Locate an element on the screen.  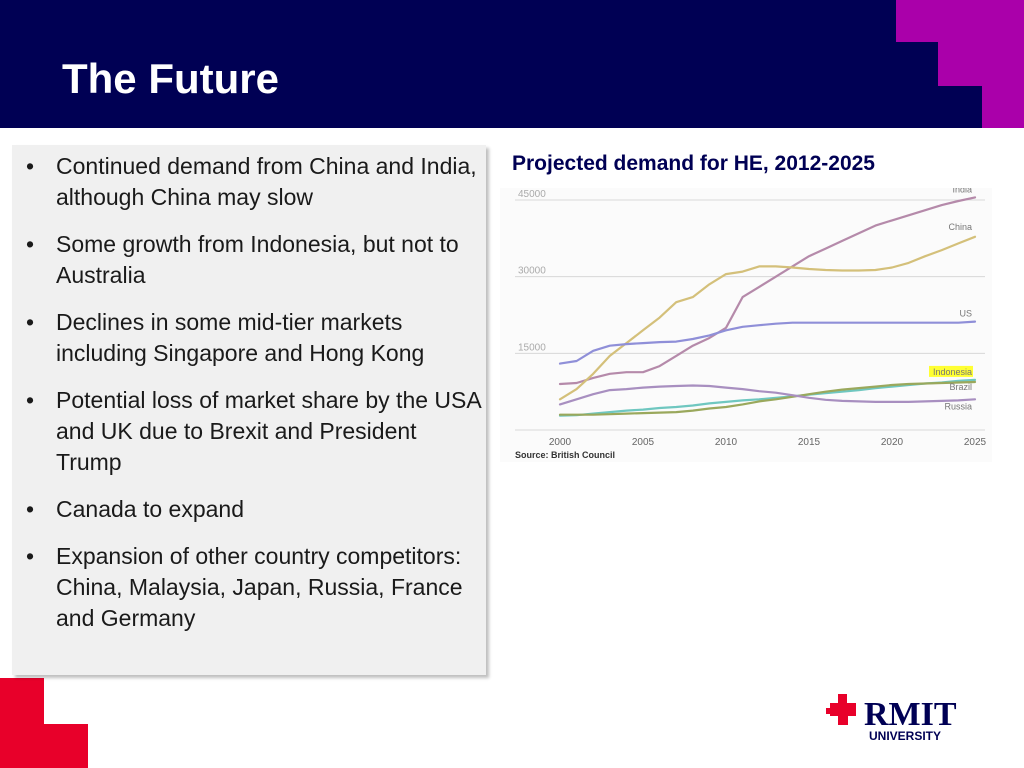
series-label-brazil: Brazil is located at coordinates (960, 387).